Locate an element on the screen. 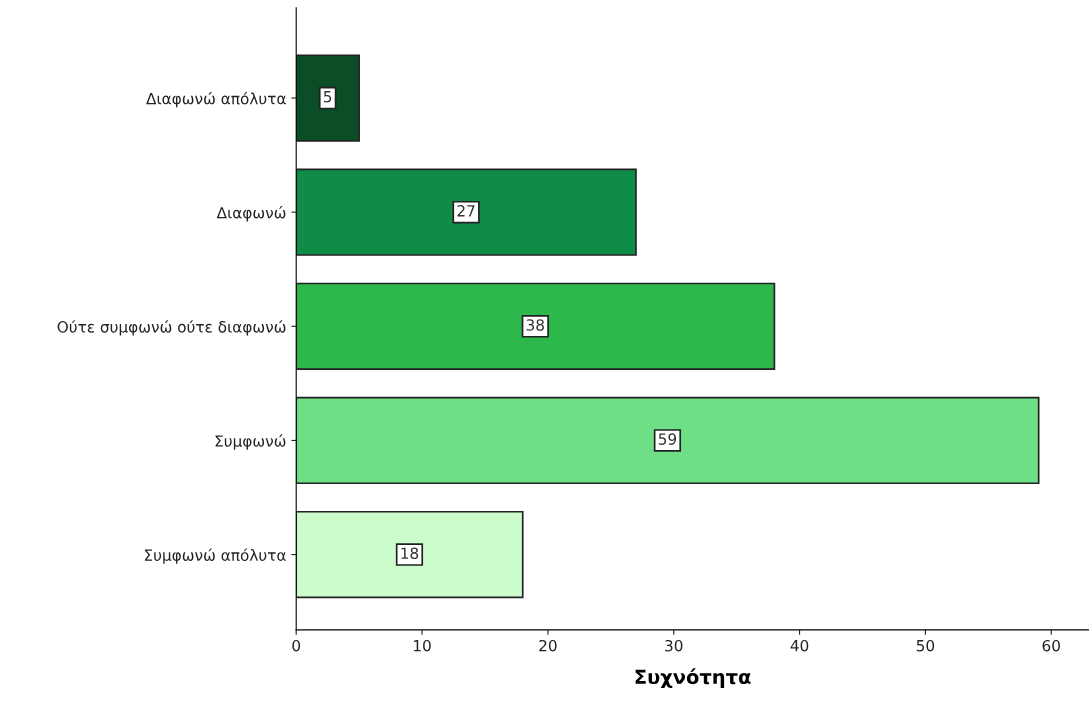 This screenshot has height=715, width=1089. x-tick-label: 60 is located at coordinates (1051, 645).